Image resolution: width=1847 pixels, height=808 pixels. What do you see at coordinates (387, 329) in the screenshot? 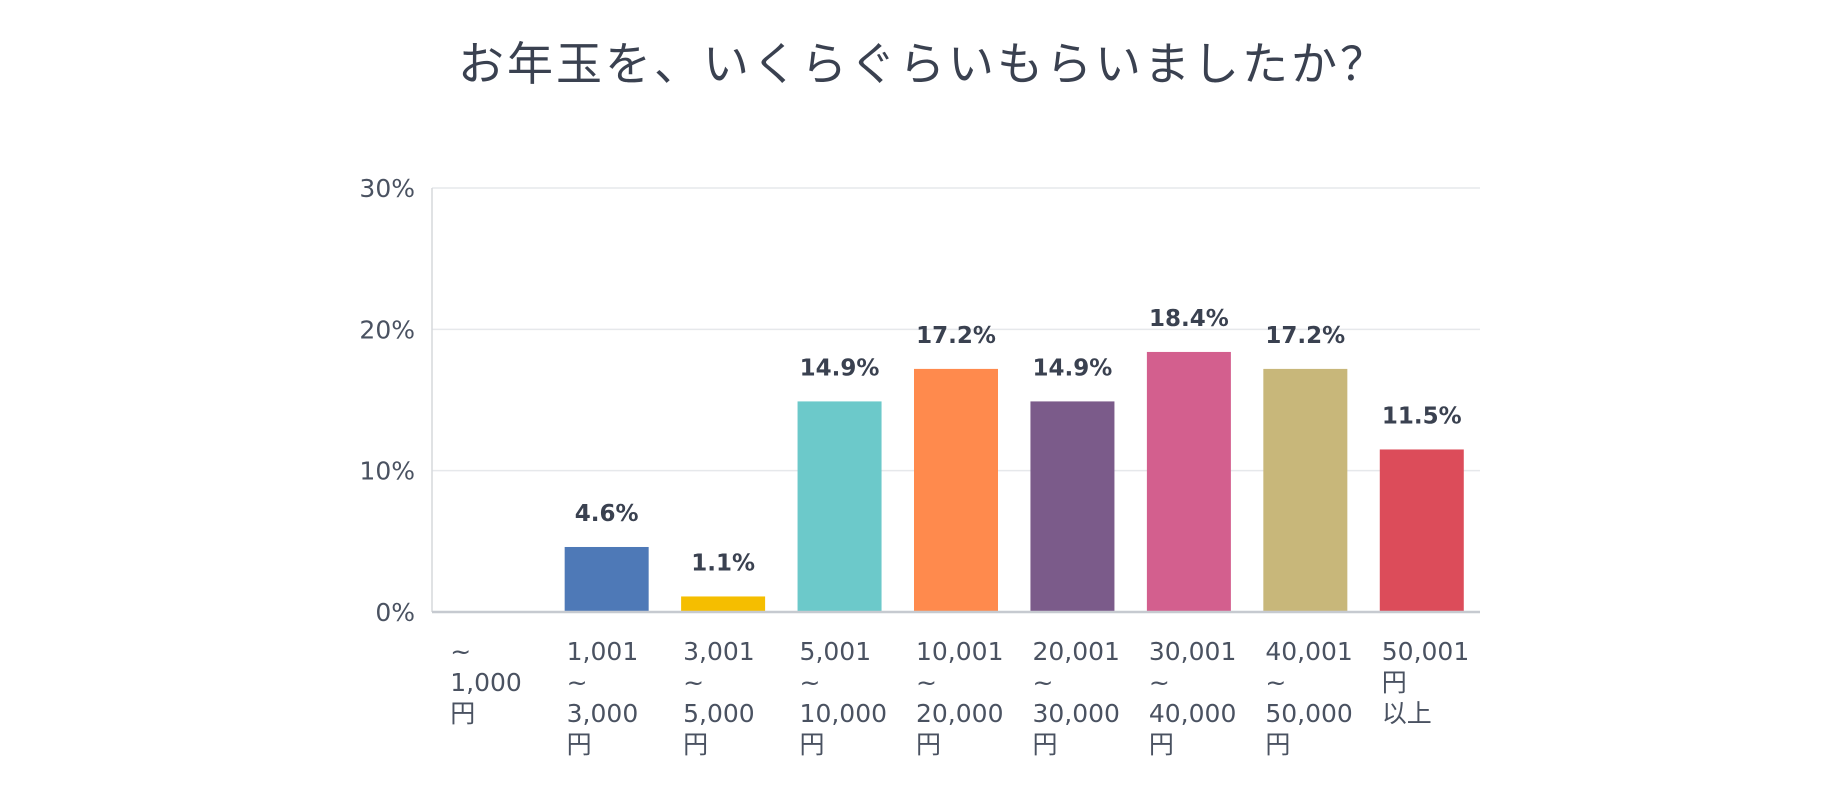
I see `y-tick-label-2: 20%` at bounding box center [387, 329].